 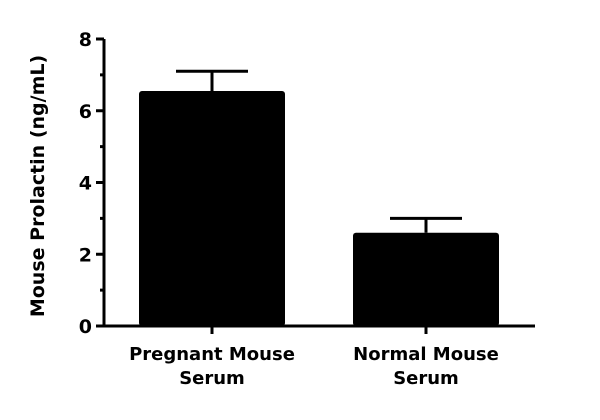 I want to click on y-tick-label: 0, so click(x=85, y=327).